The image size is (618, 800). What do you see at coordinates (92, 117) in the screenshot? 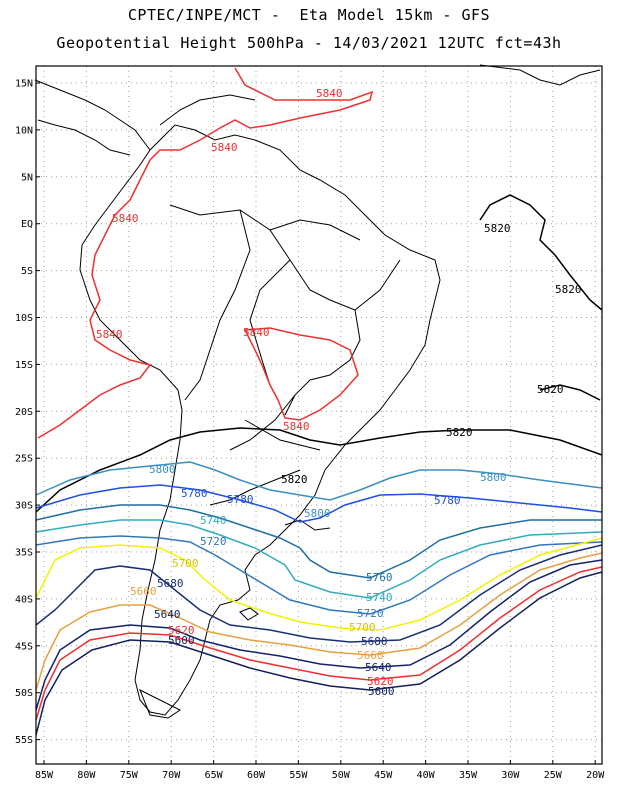
I see `central-america-coast` at bounding box center [92, 117].